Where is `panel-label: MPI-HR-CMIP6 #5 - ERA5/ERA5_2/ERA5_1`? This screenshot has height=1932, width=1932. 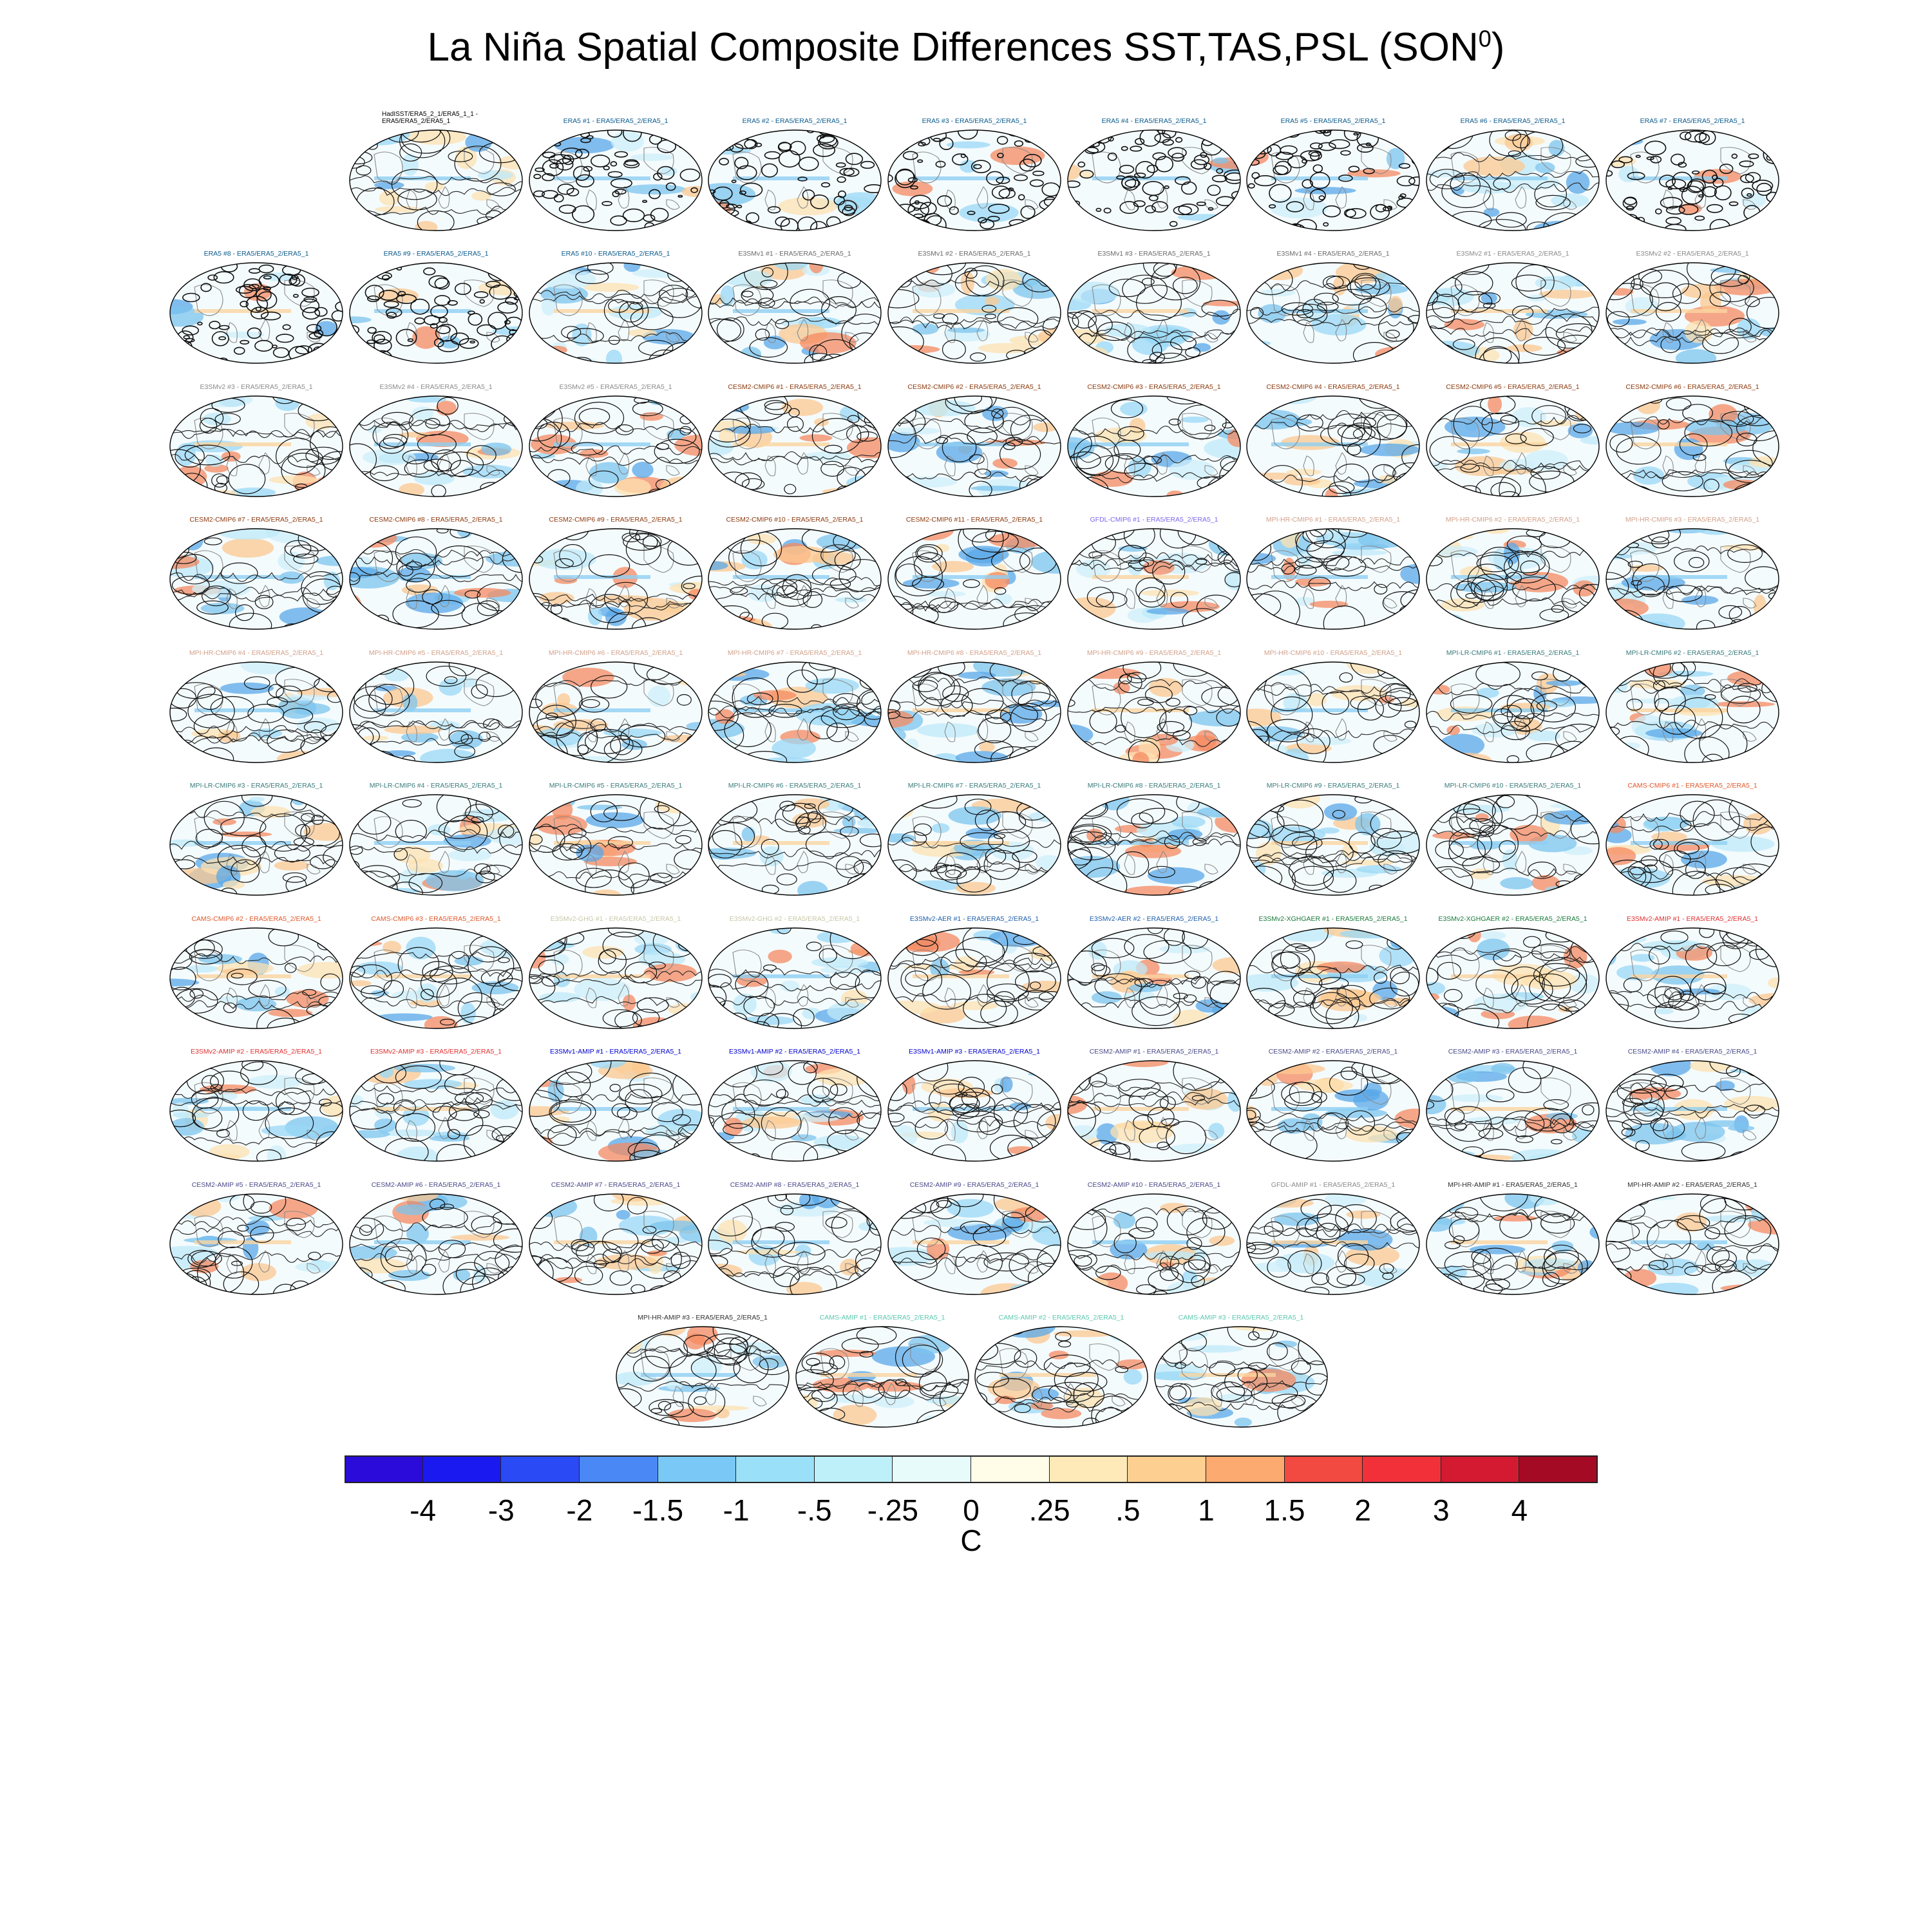
panel-label: MPI-HR-CMIP6 #5 - ERA5/ERA5_2/ERA5_1 is located at coordinates (436, 653).